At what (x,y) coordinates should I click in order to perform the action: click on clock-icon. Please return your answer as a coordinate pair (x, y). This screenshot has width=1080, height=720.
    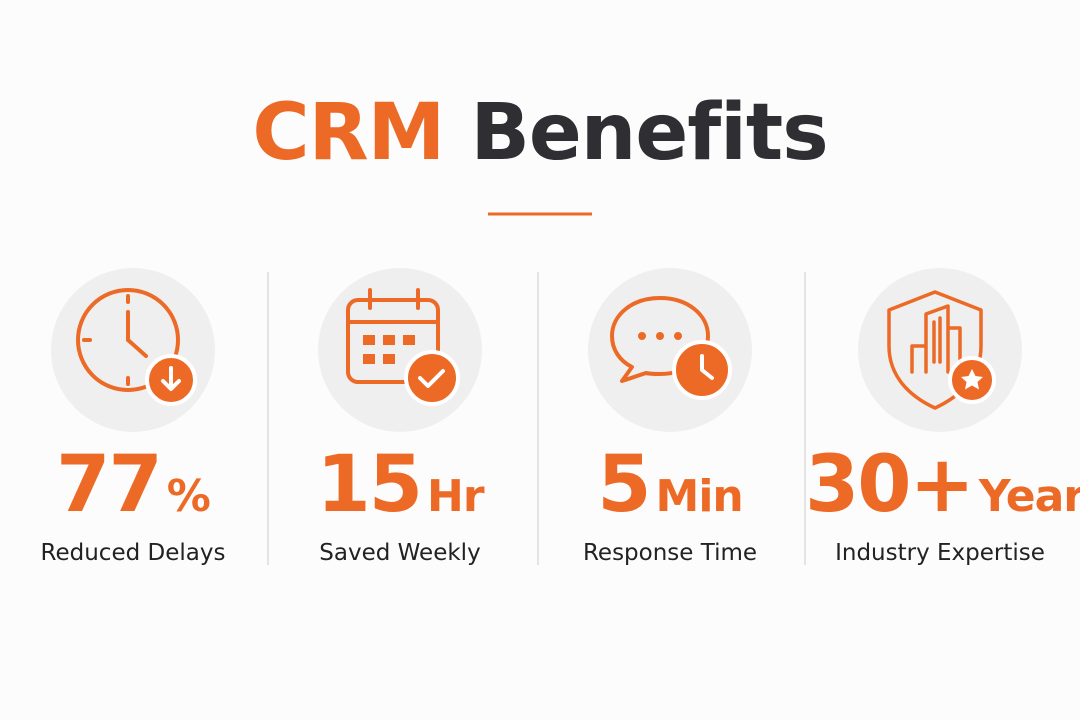
    Looking at the image, I should click on (136, 347).